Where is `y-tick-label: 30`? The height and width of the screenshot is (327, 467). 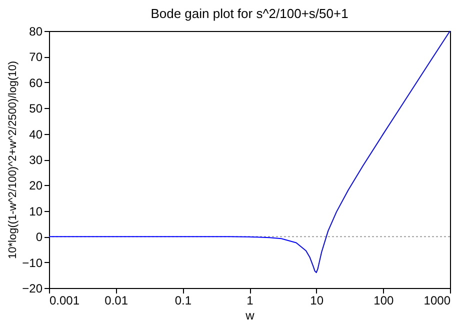 y-tick-label: 30 is located at coordinates (36, 160).